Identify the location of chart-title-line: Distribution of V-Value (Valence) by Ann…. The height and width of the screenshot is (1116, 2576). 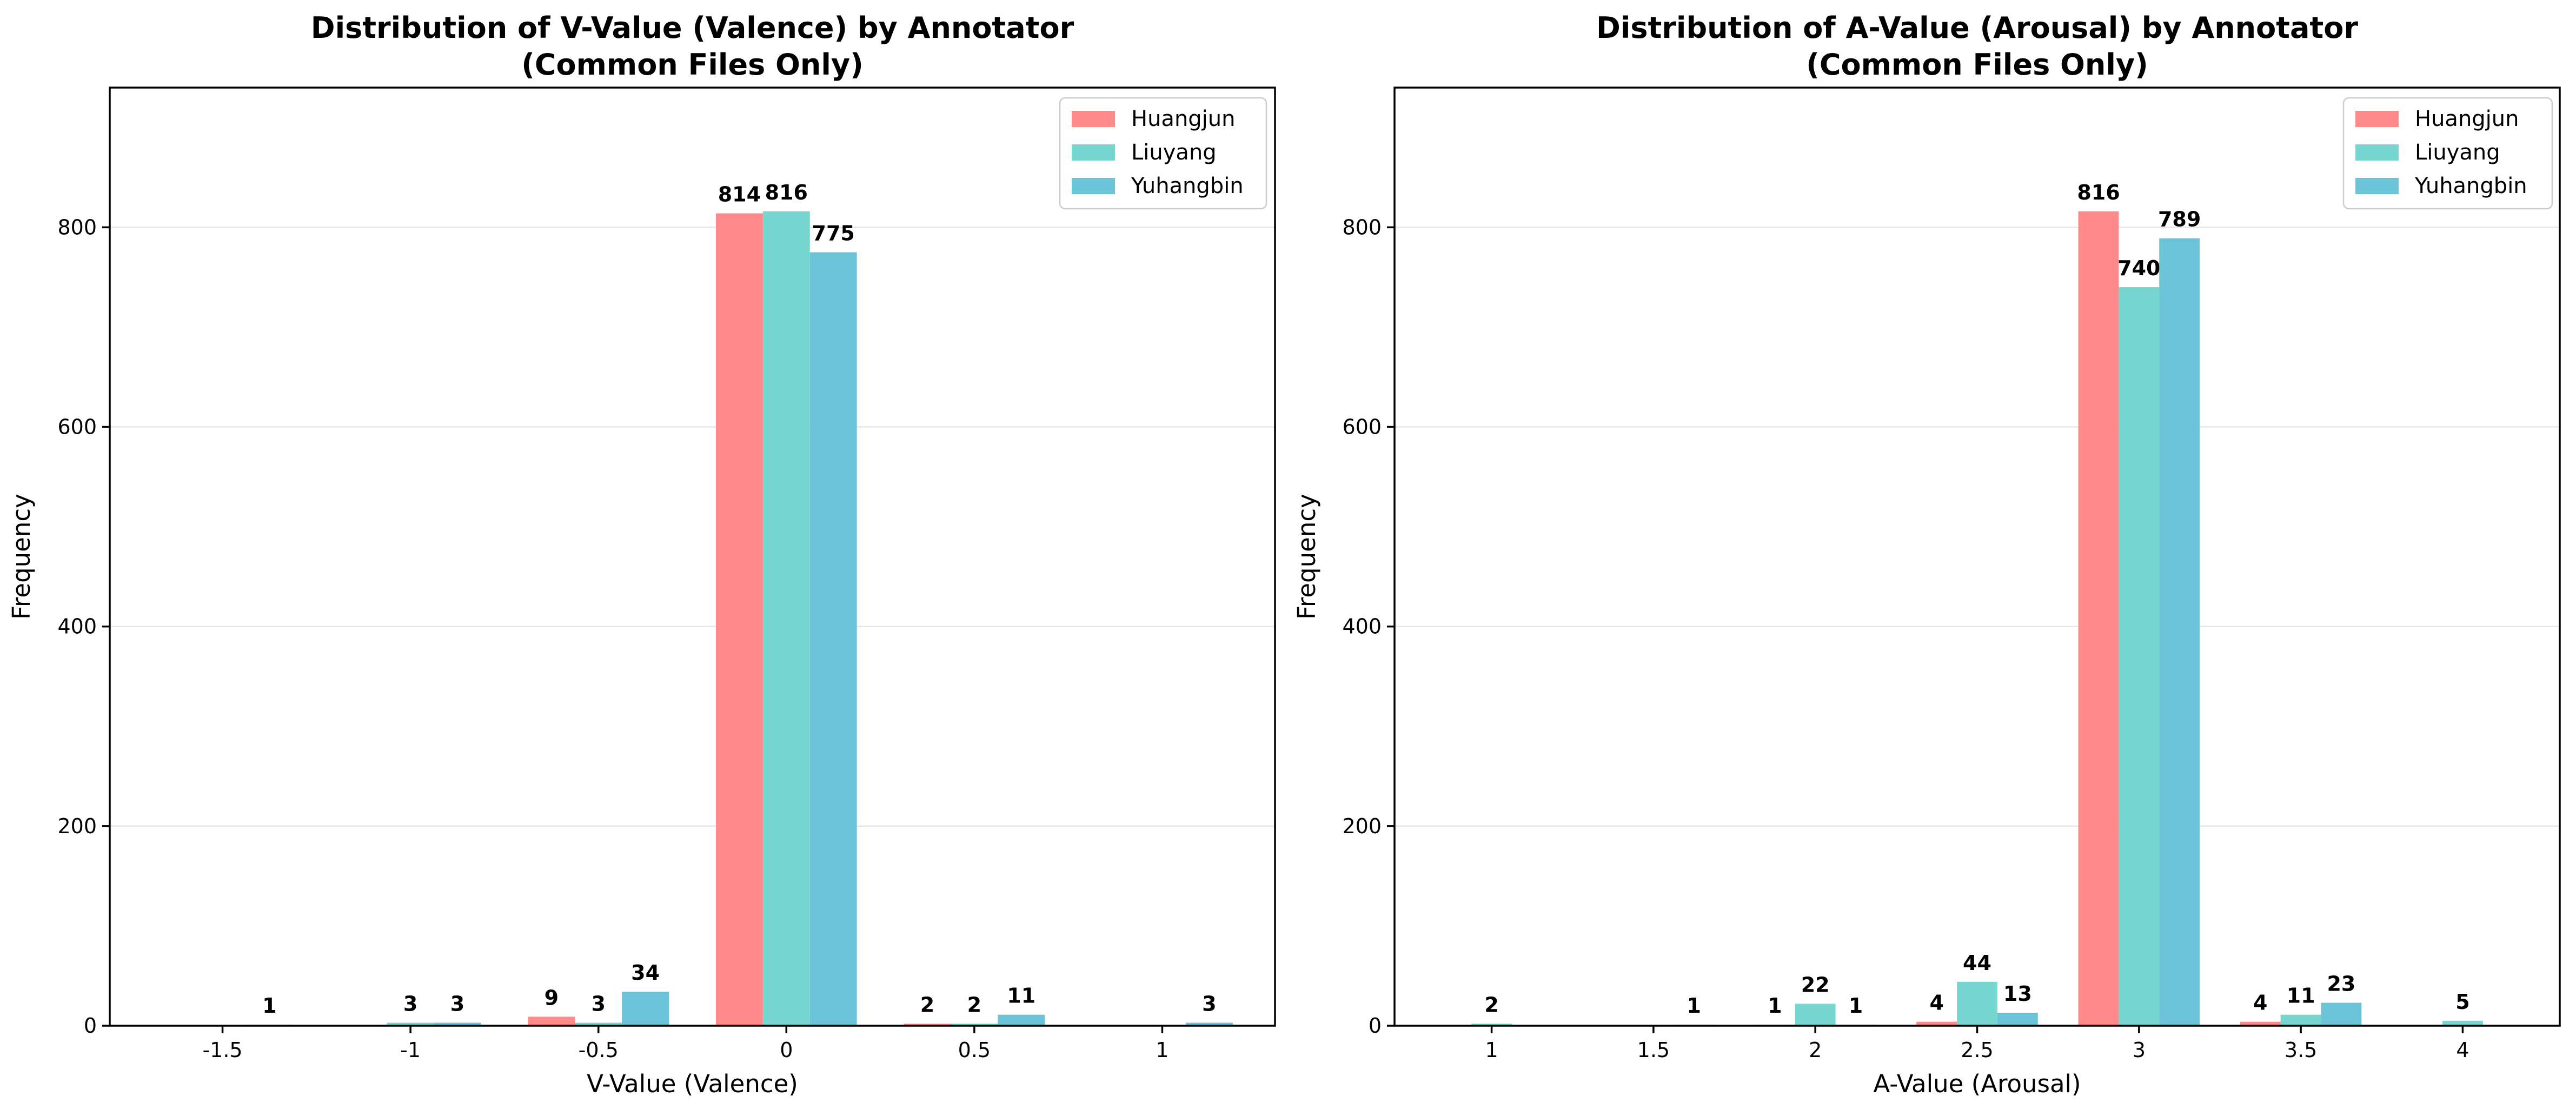
(692, 28).